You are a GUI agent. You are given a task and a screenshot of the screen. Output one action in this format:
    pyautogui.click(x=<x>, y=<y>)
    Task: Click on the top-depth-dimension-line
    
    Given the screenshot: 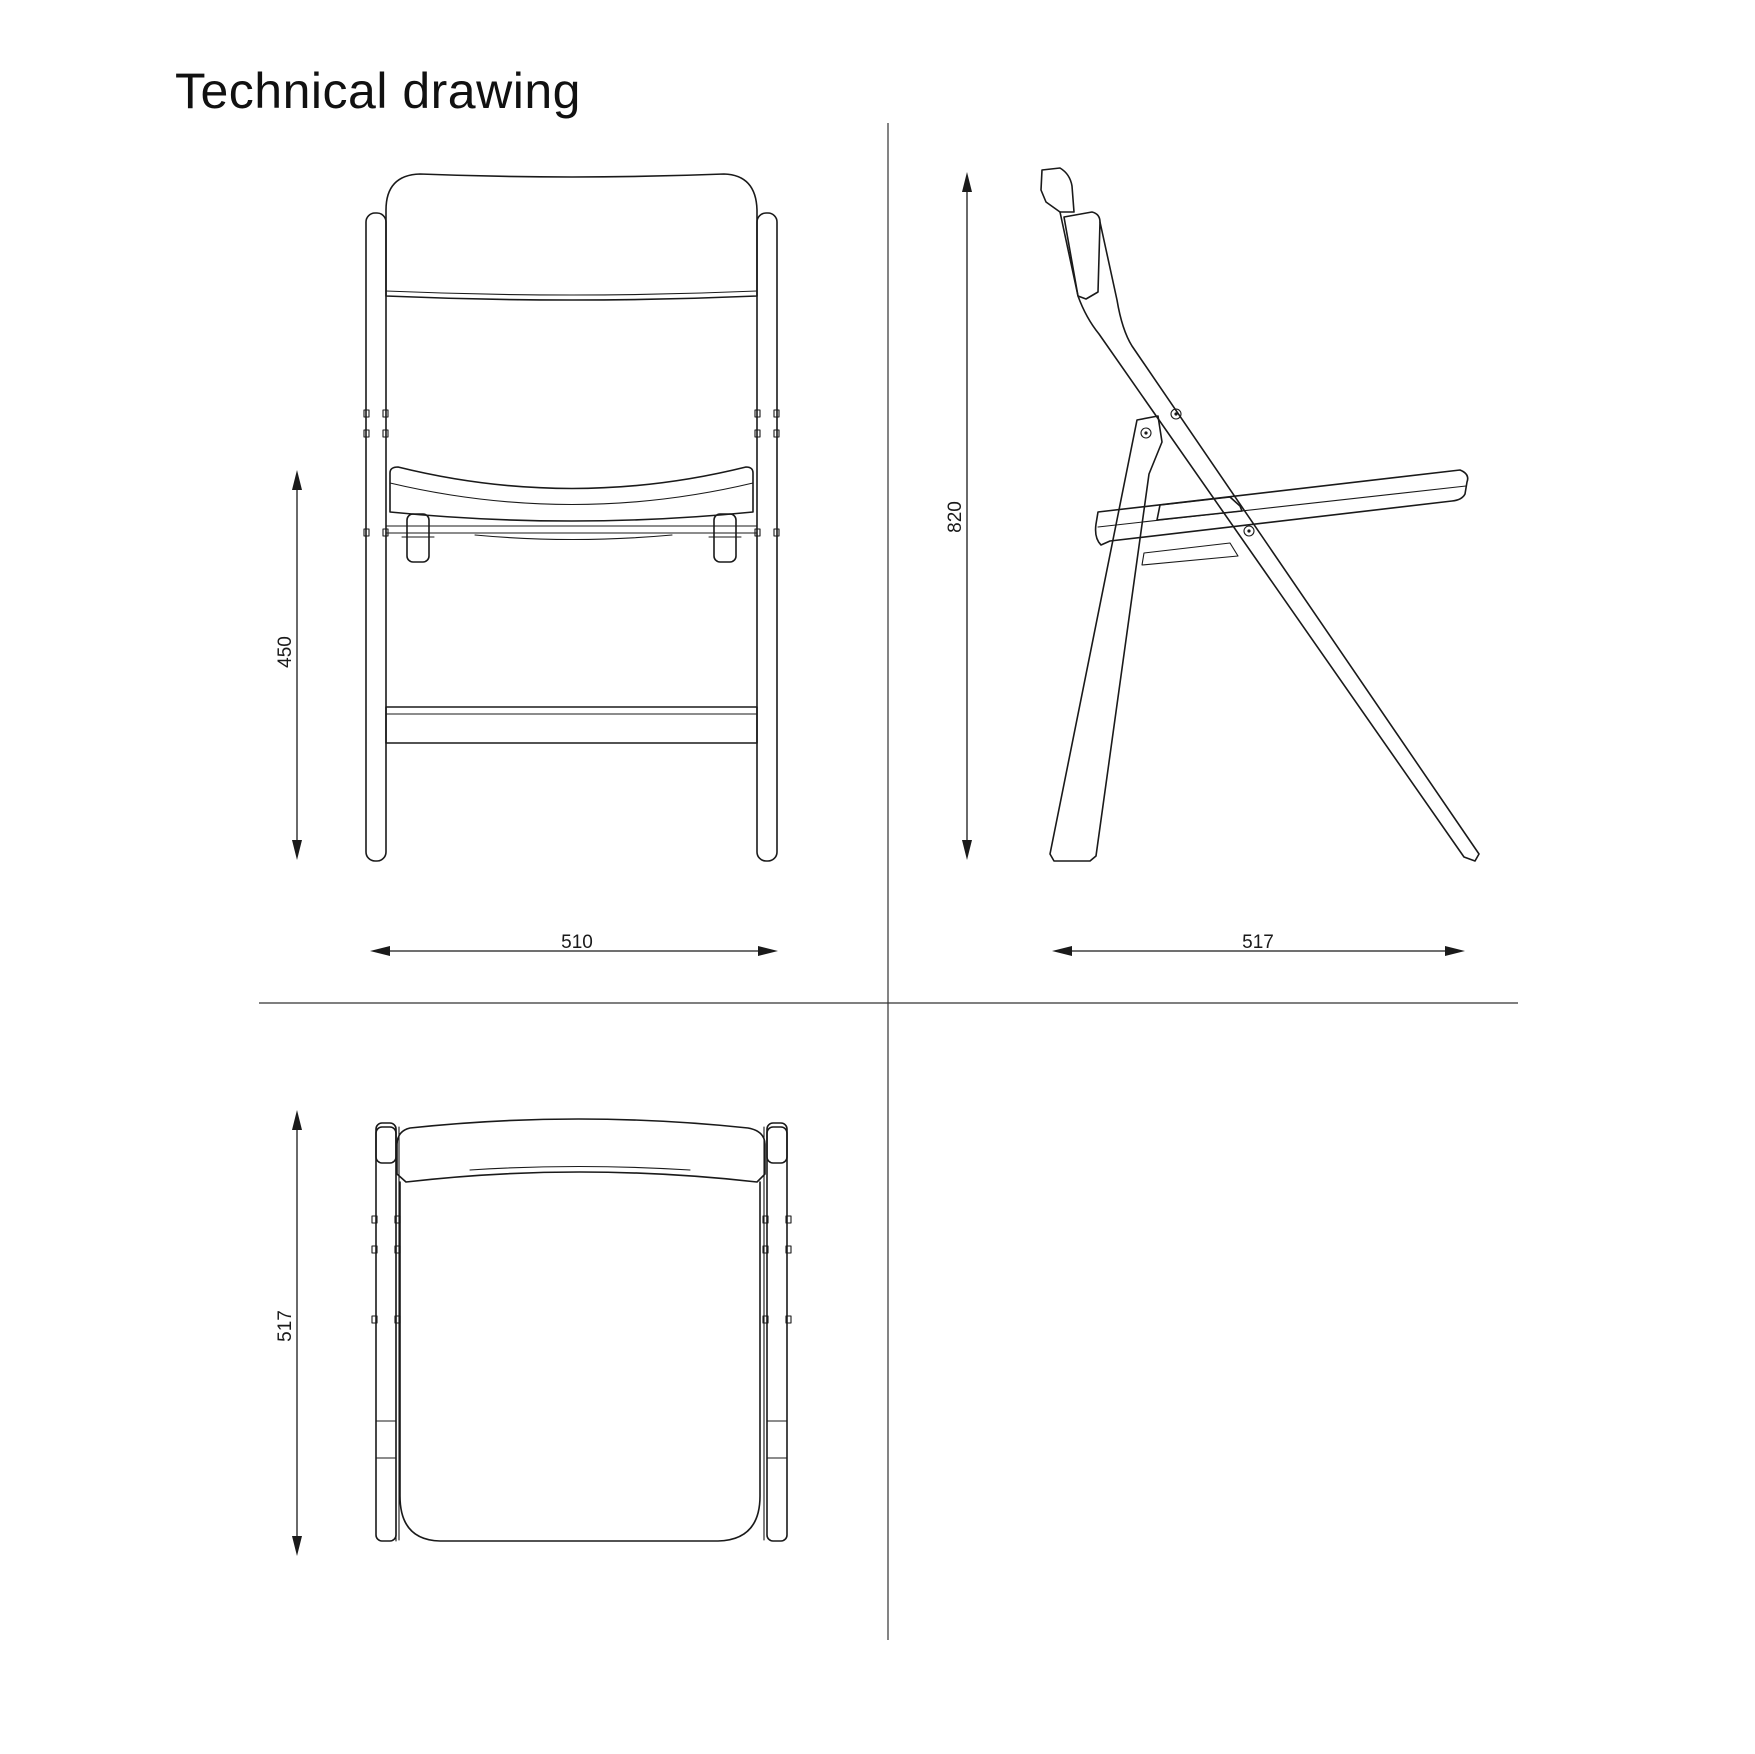 What is the action you would take?
    pyautogui.click(x=297, y=1333)
    